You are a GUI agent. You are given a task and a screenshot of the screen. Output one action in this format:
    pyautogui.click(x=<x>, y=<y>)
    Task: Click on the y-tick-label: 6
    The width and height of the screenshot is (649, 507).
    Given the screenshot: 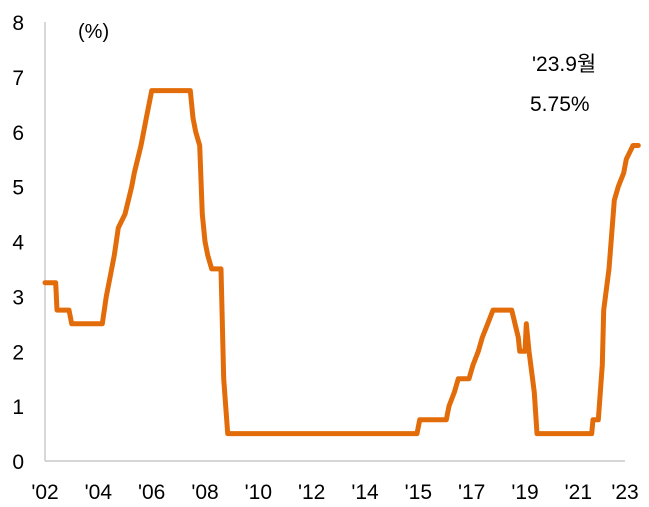 What is the action you would take?
    pyautogui.click(x=18, y=133)
    